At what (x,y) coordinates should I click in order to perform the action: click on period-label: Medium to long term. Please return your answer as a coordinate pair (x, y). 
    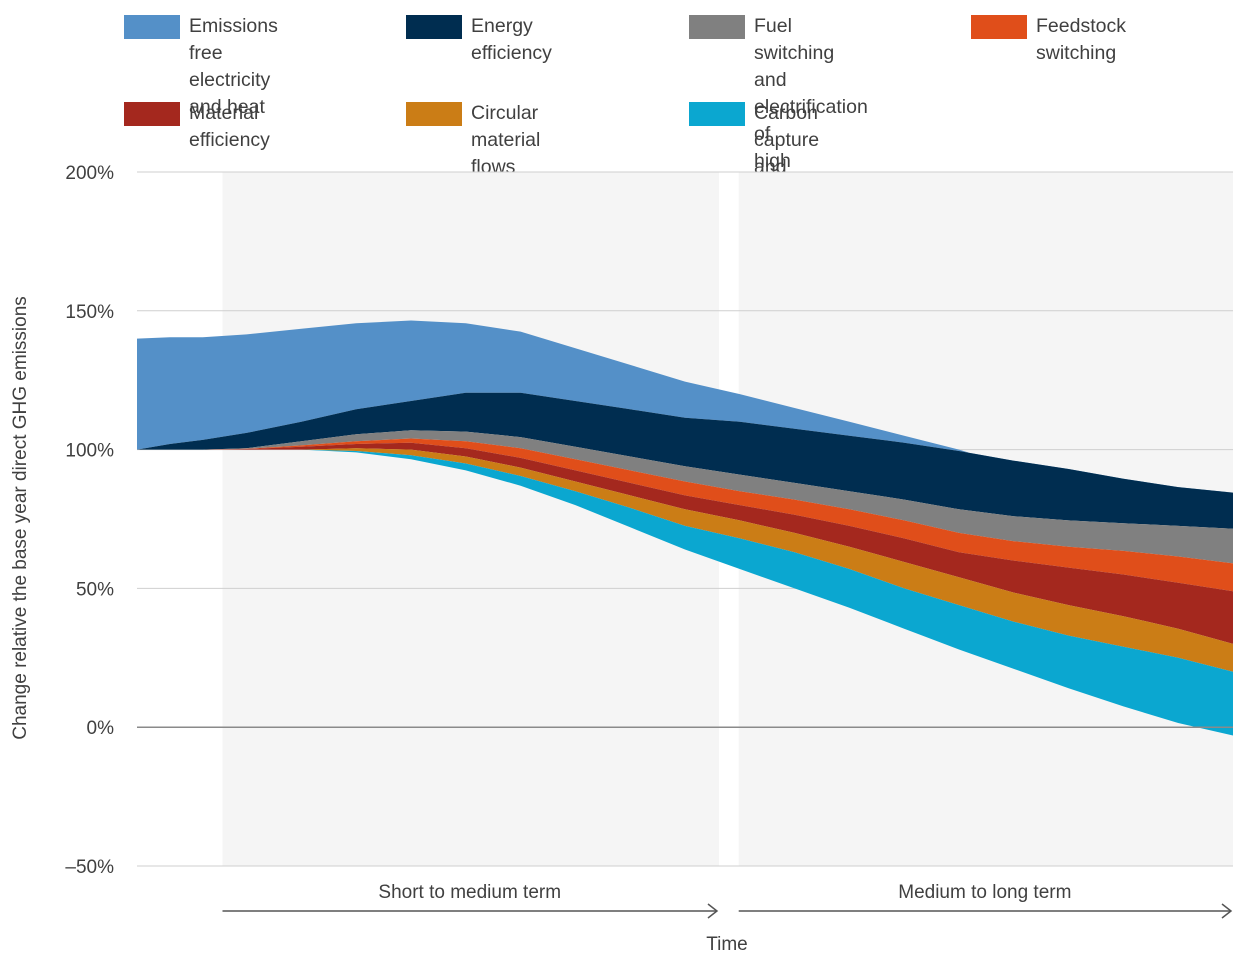
    Looking at the image, I should click on (984, 892).